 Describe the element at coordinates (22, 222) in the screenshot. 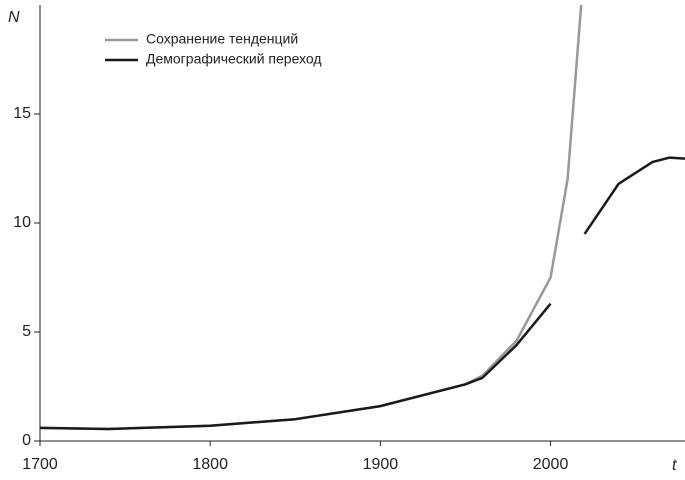

I see `y-tick-label: 10` at that location.